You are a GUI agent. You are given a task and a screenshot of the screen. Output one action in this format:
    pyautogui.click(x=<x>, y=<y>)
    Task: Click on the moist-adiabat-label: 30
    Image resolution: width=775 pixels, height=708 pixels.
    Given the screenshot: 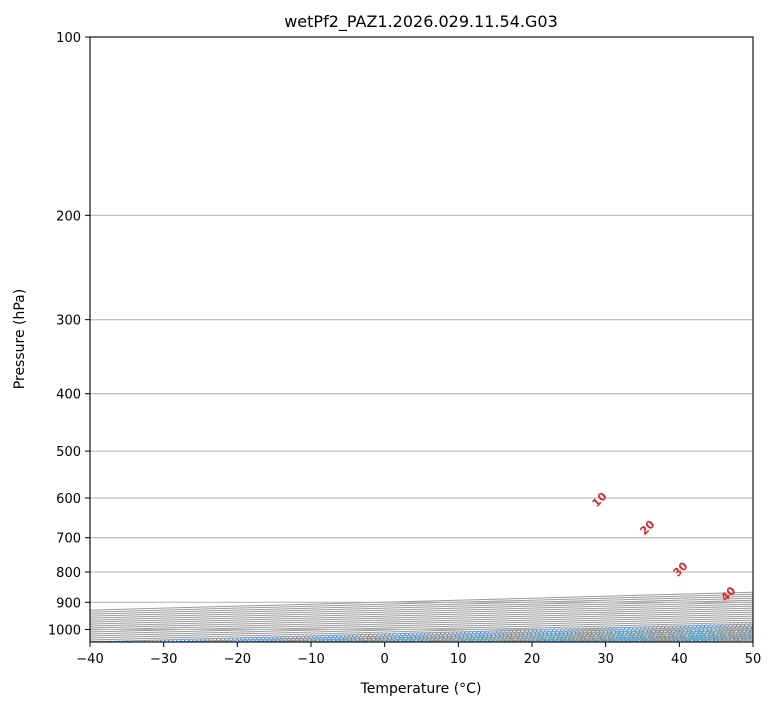 What is the action you would take?
    pyautogui.click(x=681, y=569)
    